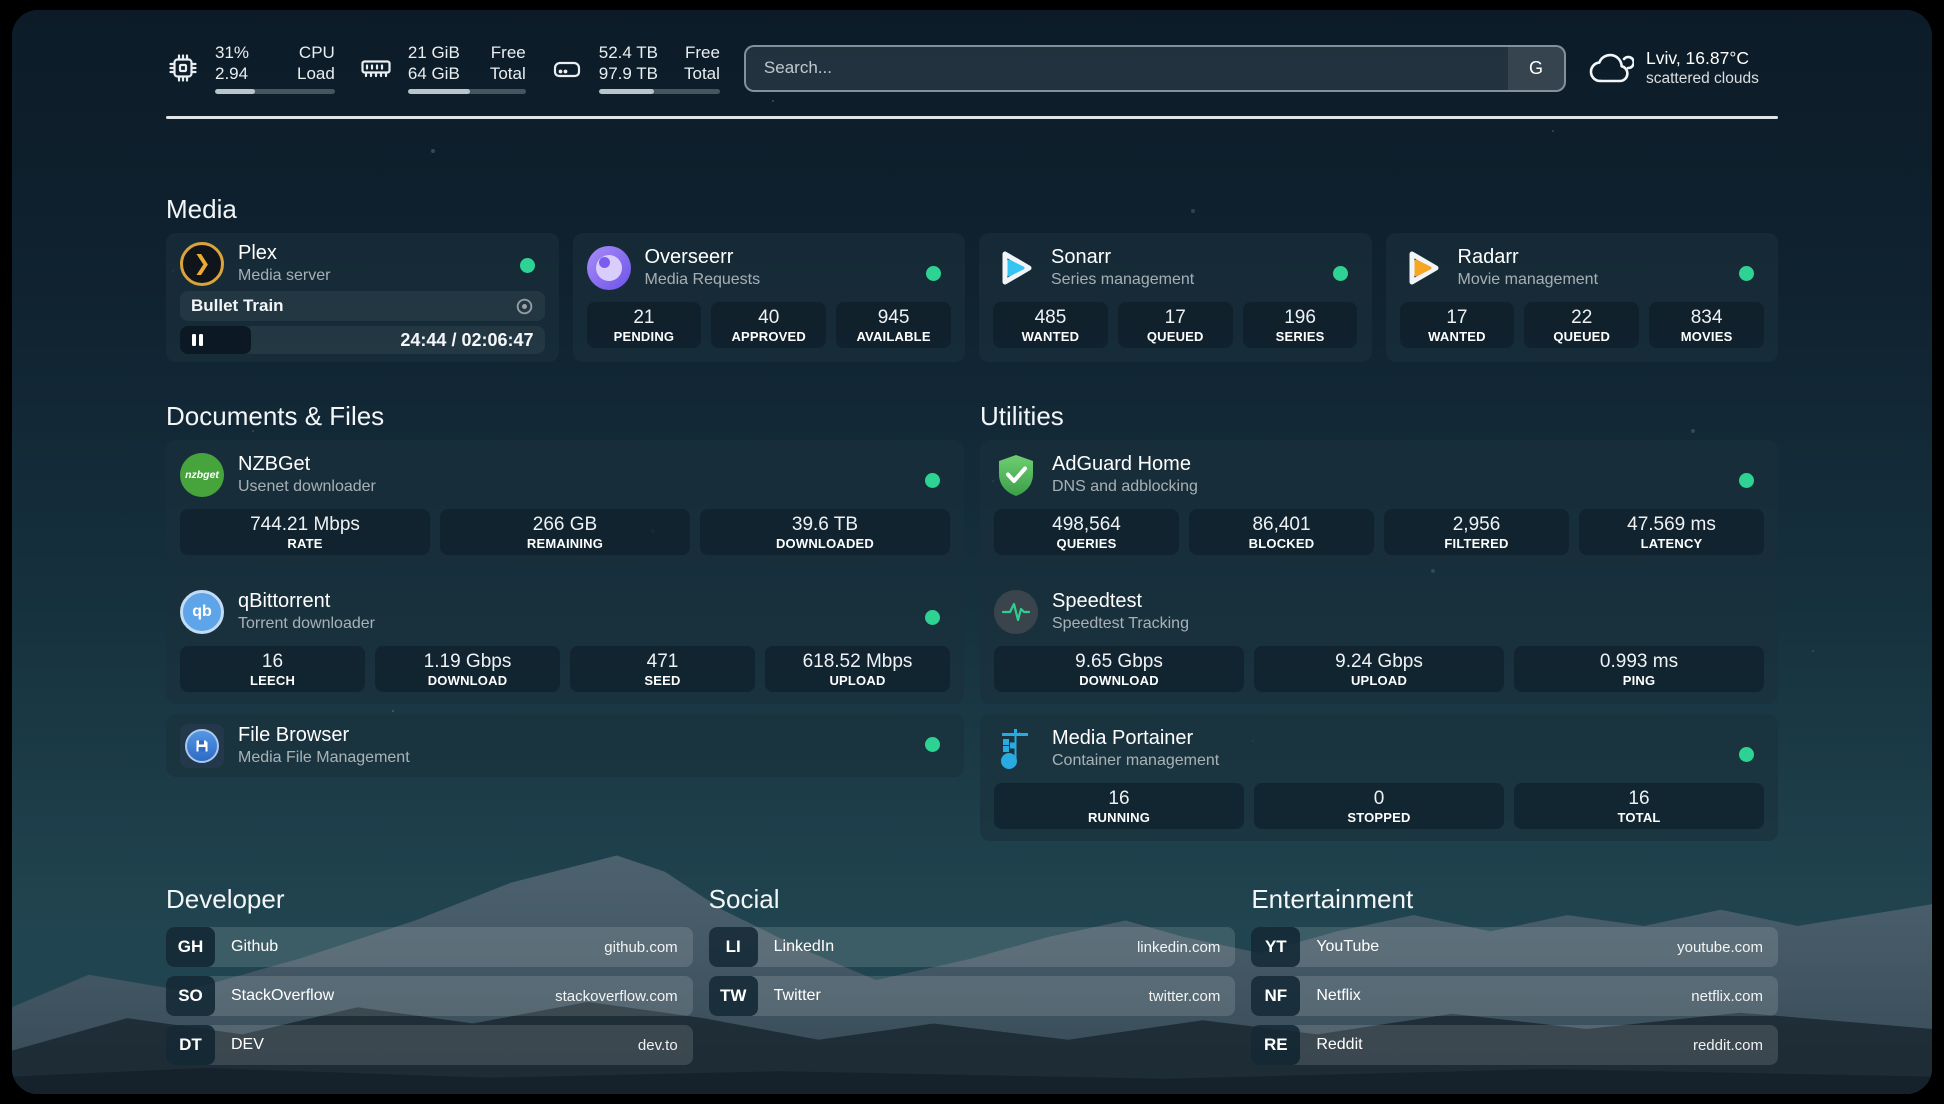  What do you see at coordinates (275, 91) in the screenshot?
I see `cpu-progress-track` at bounding box center [275, 91].